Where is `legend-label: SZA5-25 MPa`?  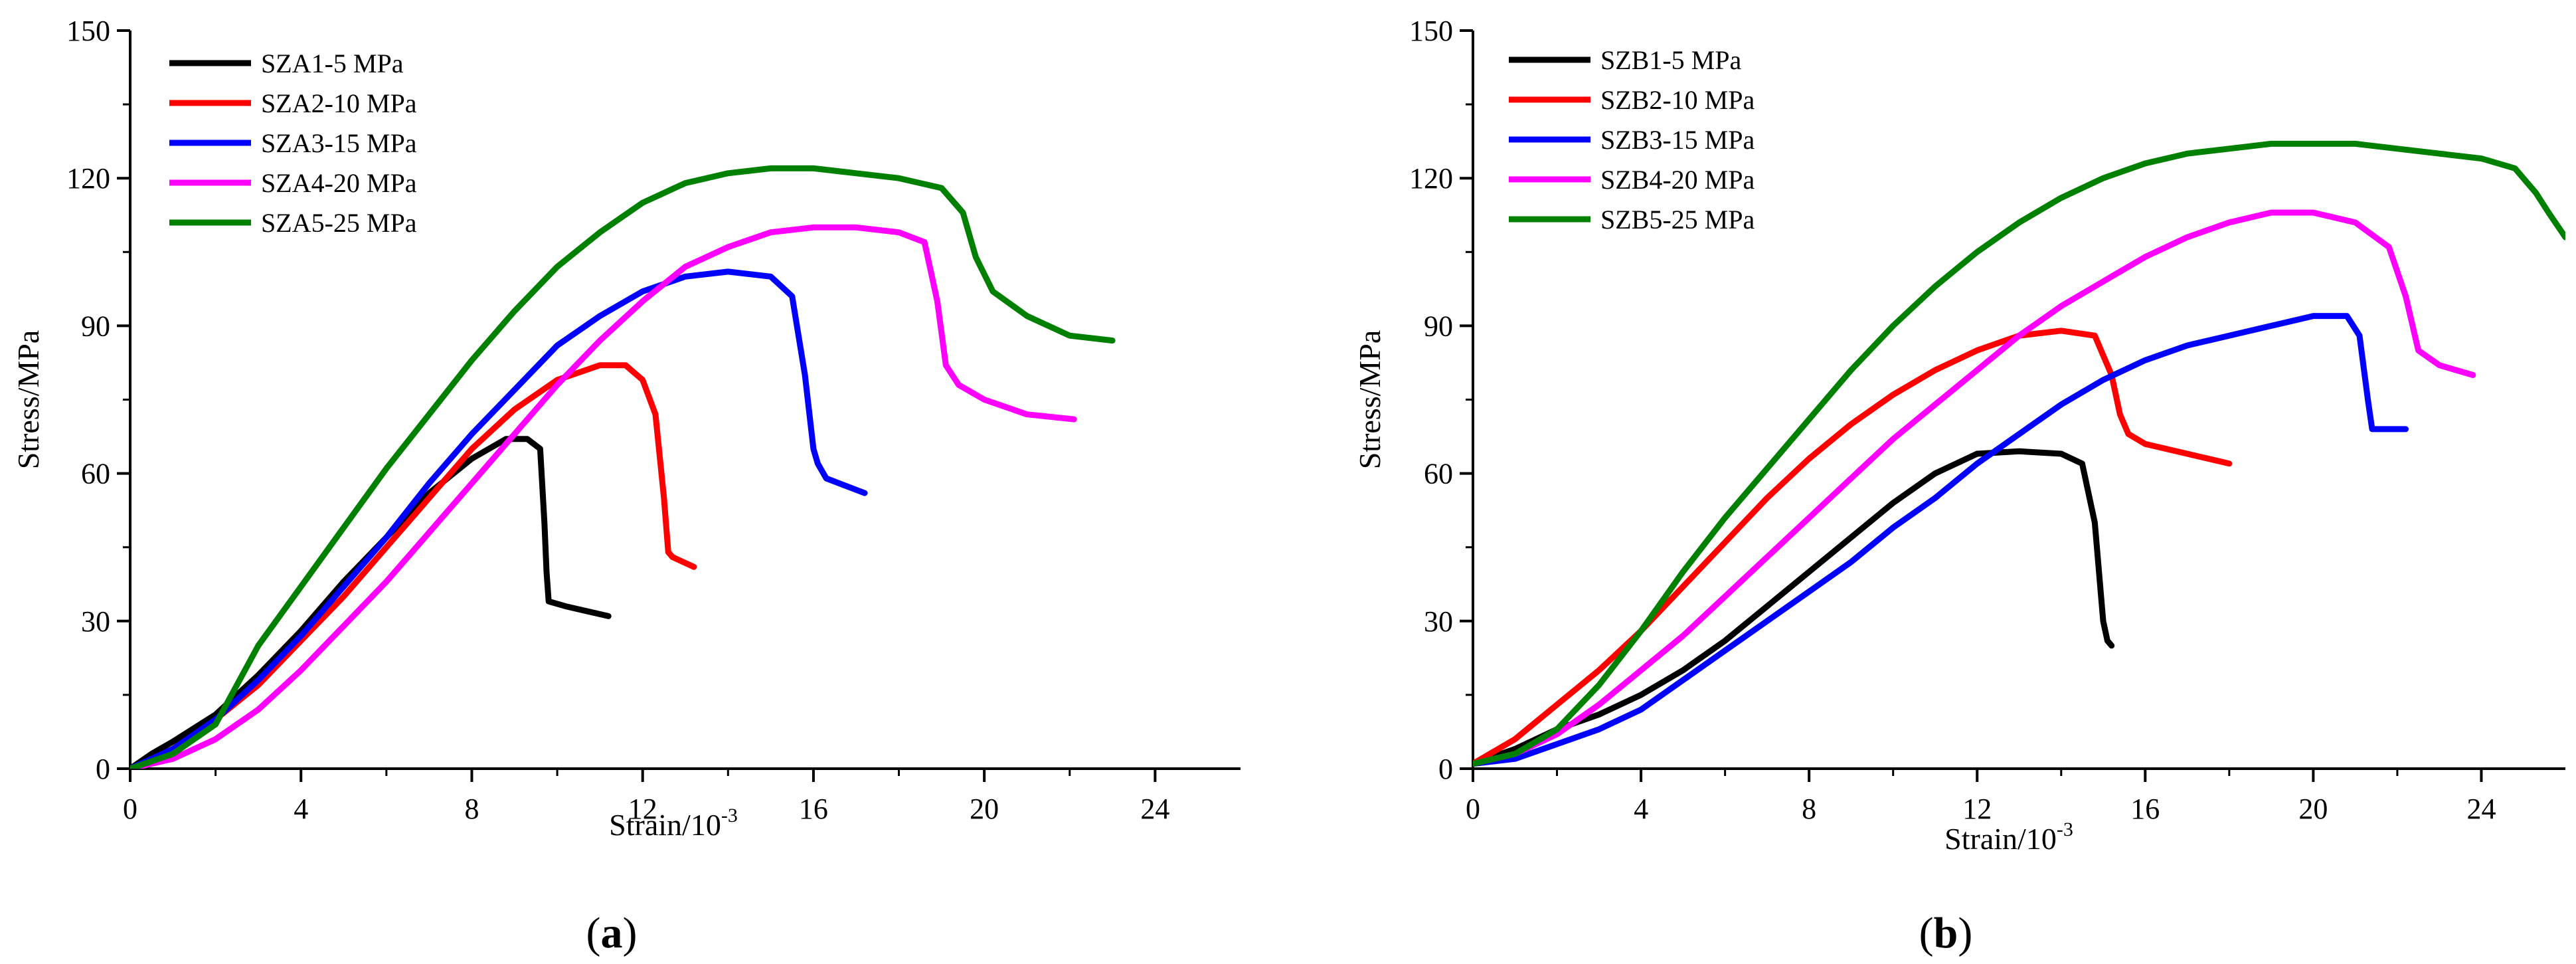 legend-label: SZA5-25 MPa is located at coordinates (339, 223).